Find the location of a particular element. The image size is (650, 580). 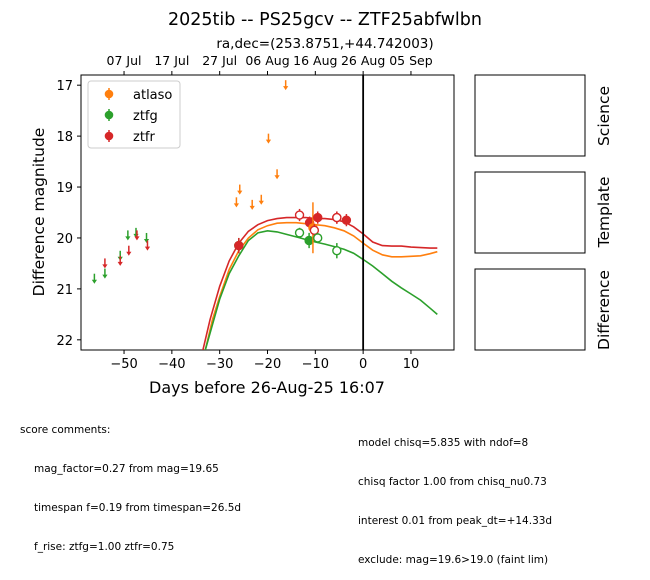

model-comment-line: exclude: mag=19.6>19.0 (faint lim) is located at coordinates (453, 560).